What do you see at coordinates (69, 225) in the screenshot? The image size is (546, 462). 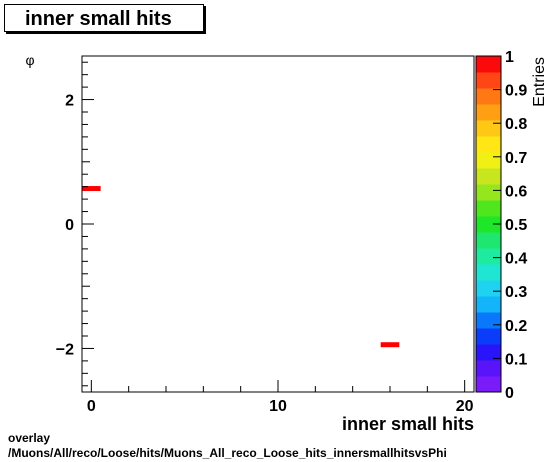 I see `y-tick-label: 0` at bounding box center [69, 225].